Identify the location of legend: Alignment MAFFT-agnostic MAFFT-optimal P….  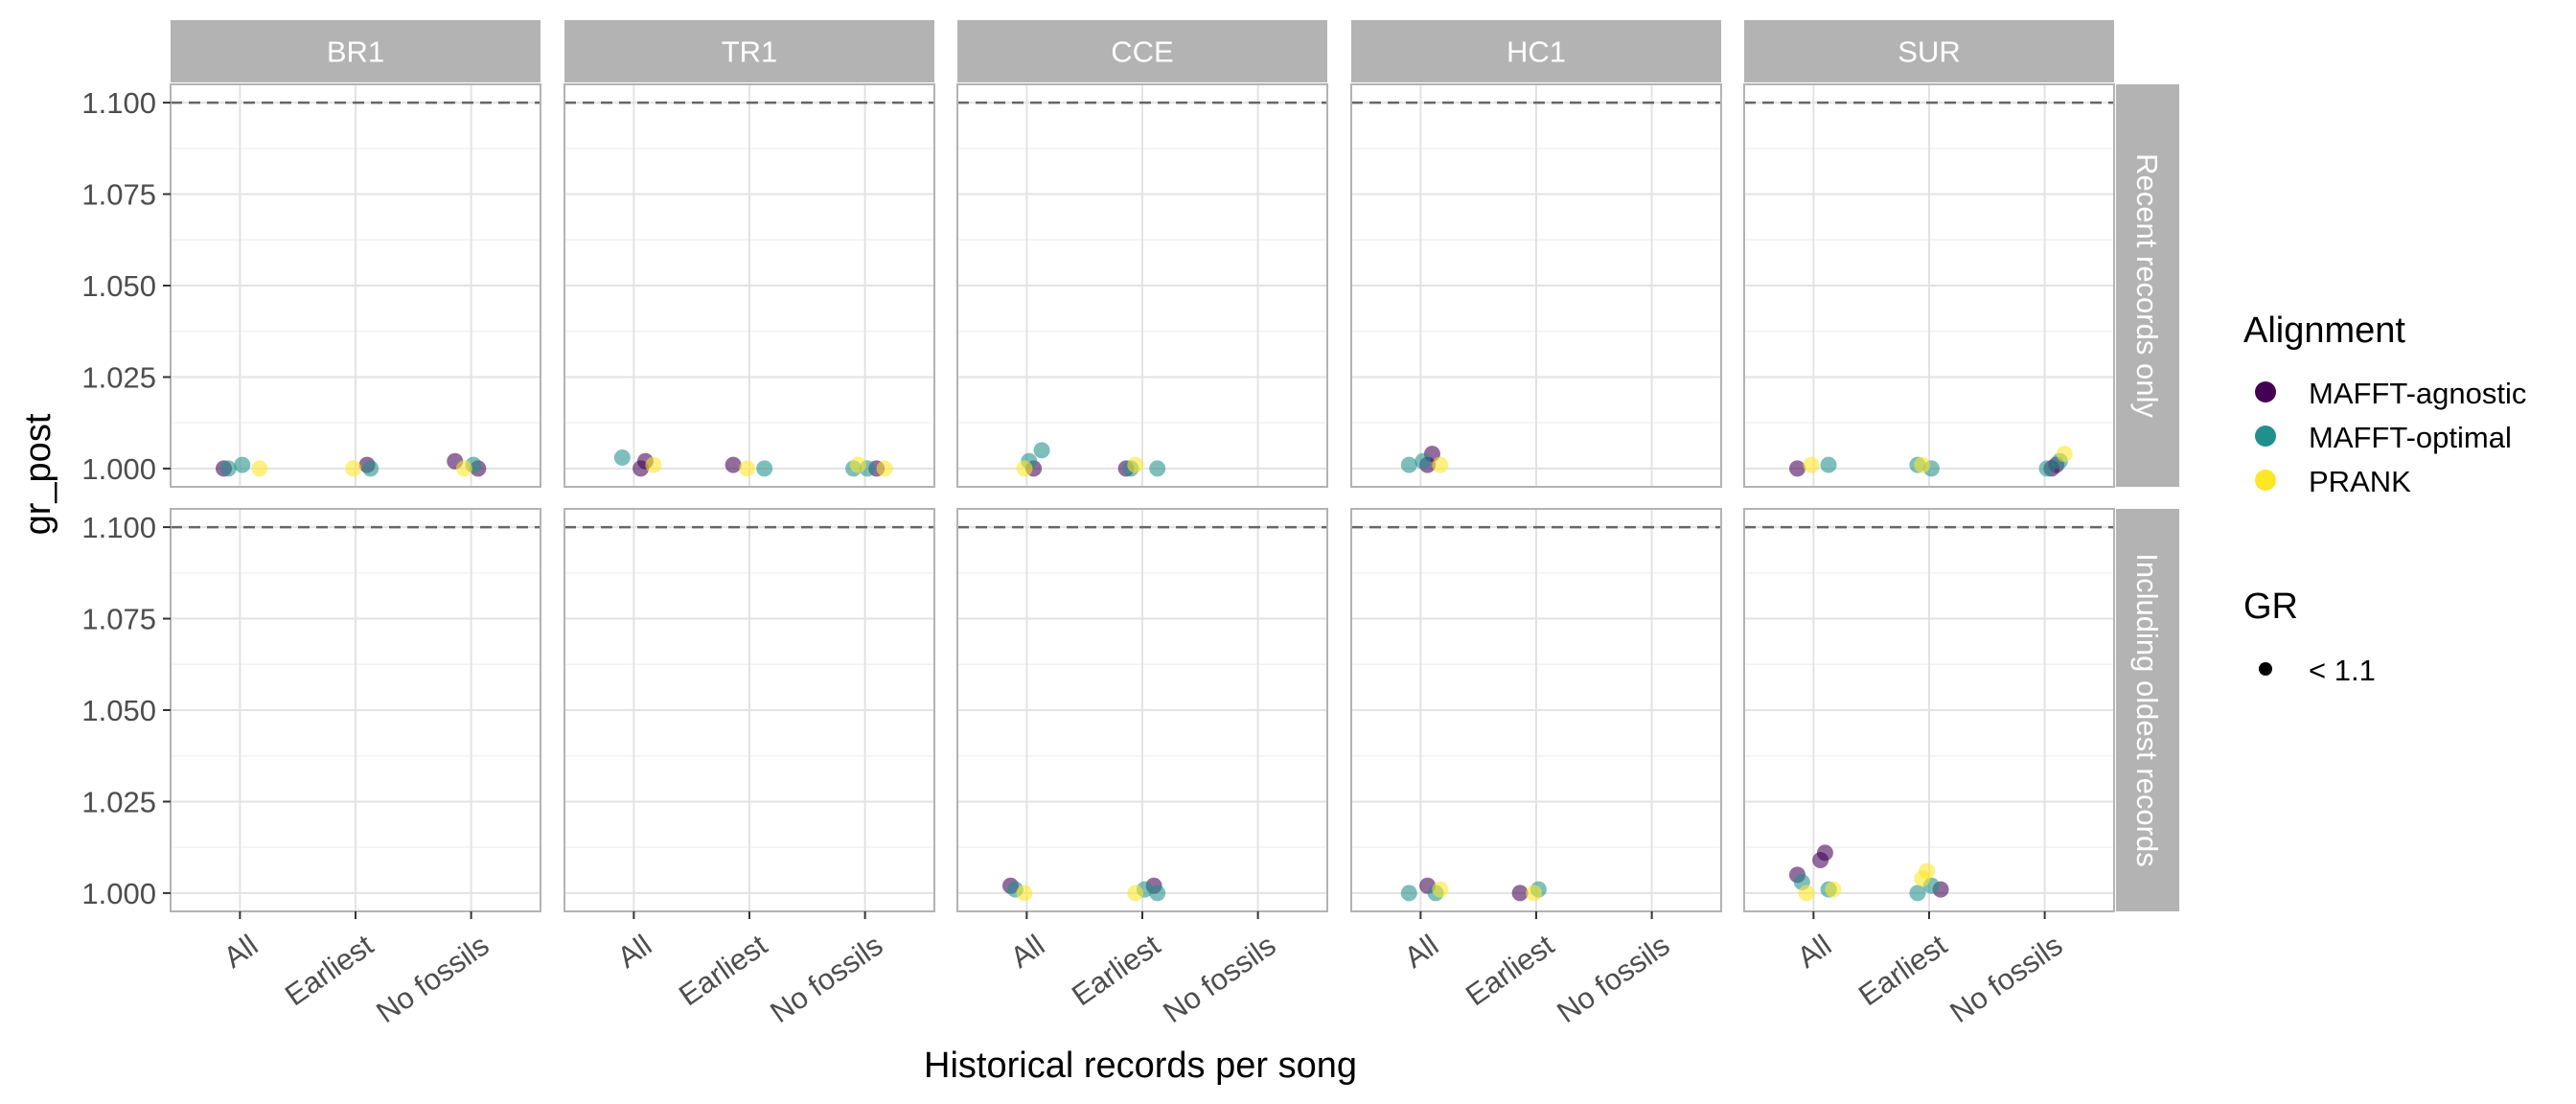
(2384, 498).